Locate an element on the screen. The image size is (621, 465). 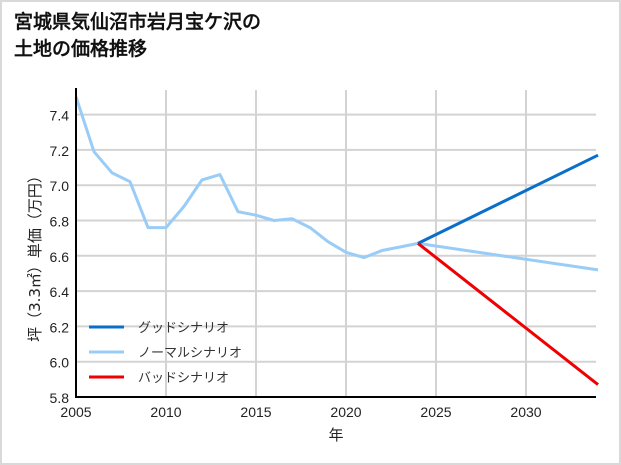
y-tick-label: 5.8 is located at coordinates (60, 398).